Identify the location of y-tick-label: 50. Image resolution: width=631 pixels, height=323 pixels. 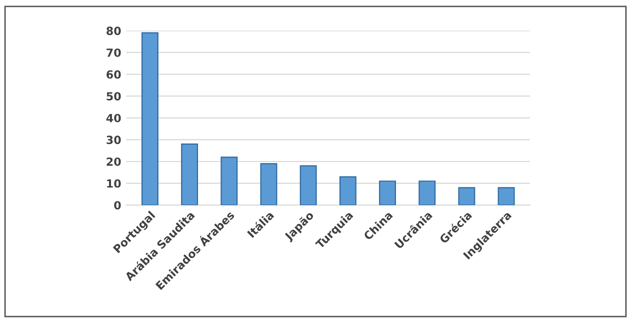
(113, 96).